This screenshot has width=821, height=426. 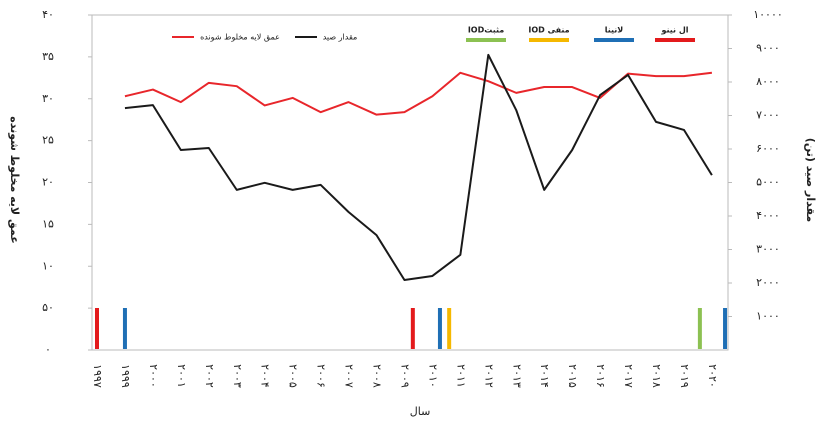 What do you see at coordinates (240, 37) in the screenshot?
I see `legend-label: عمق لایه مخلوط شونده` at bounding box center [240, 37].